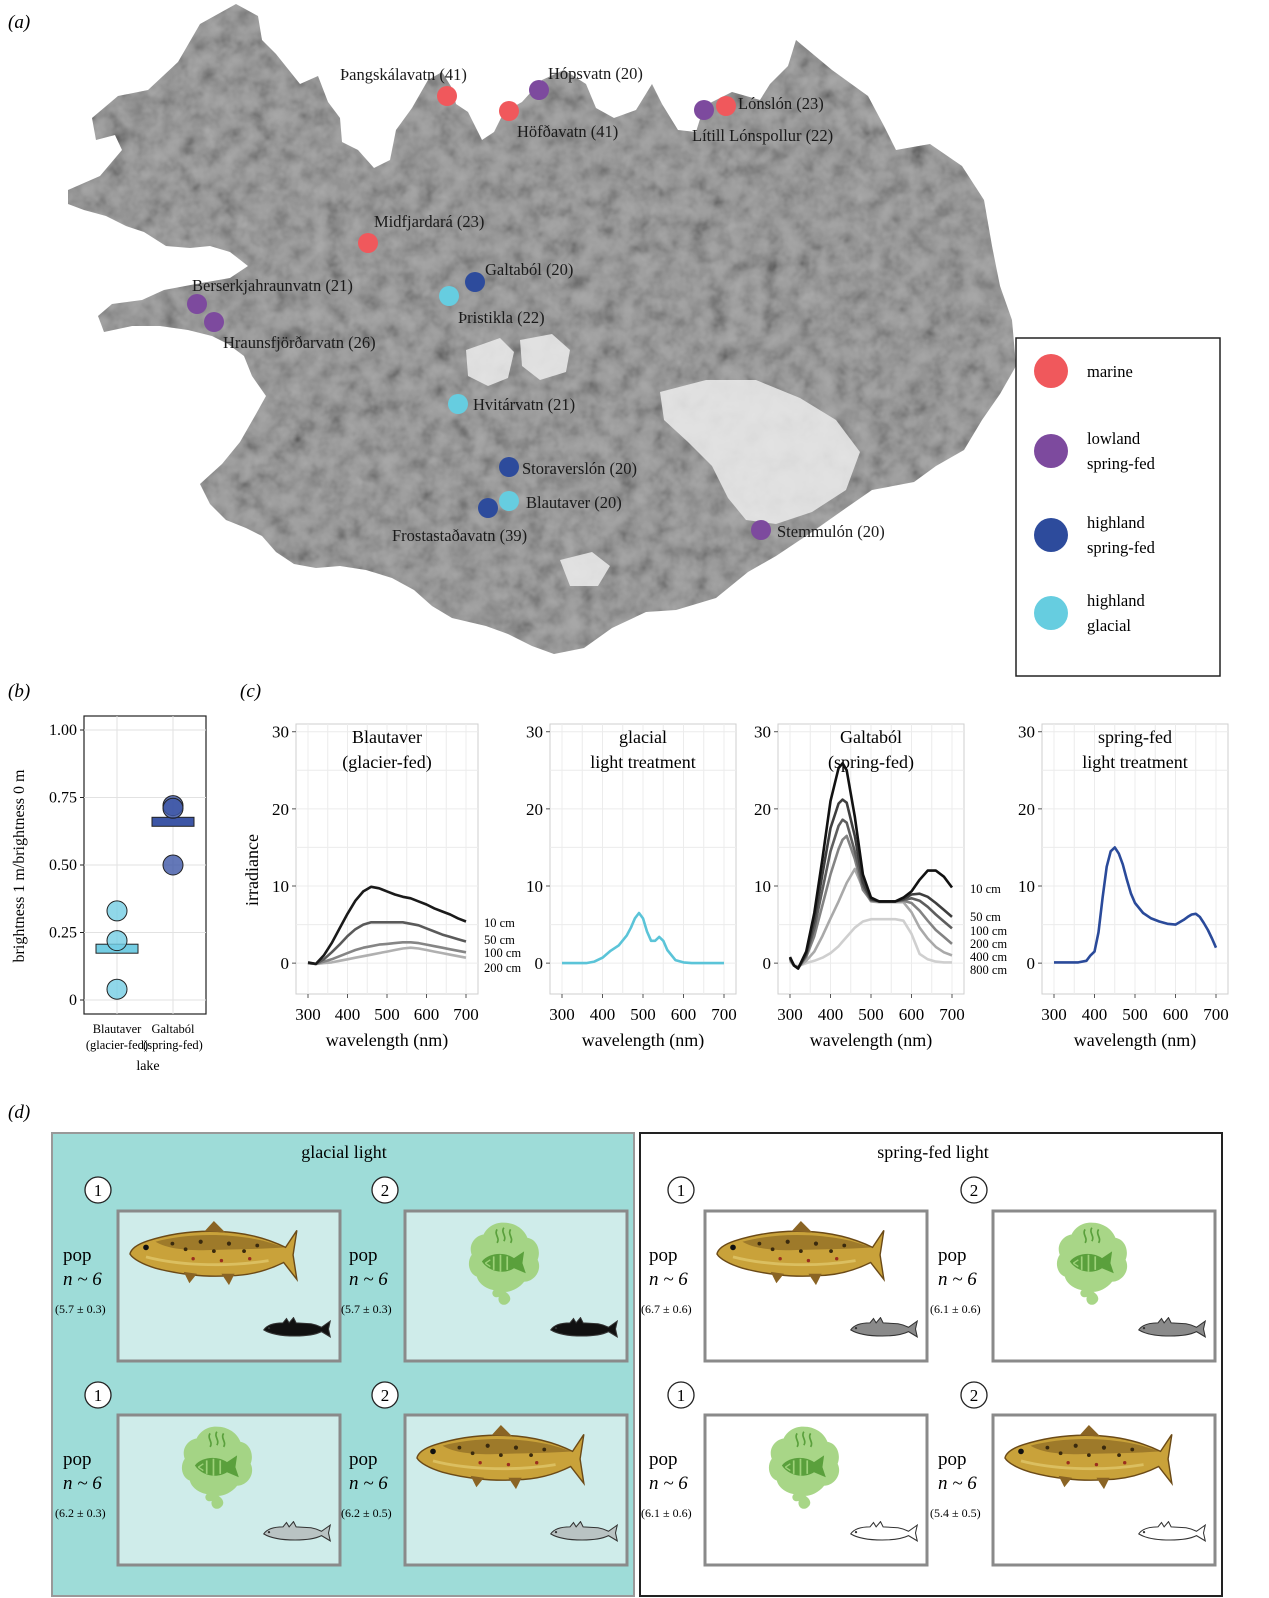  Describe the element at coordinates (1073, 1269) in the screenshot. I see `tank: 2 pop n ~ 6 (6.1 ± 0.6)` at that location.